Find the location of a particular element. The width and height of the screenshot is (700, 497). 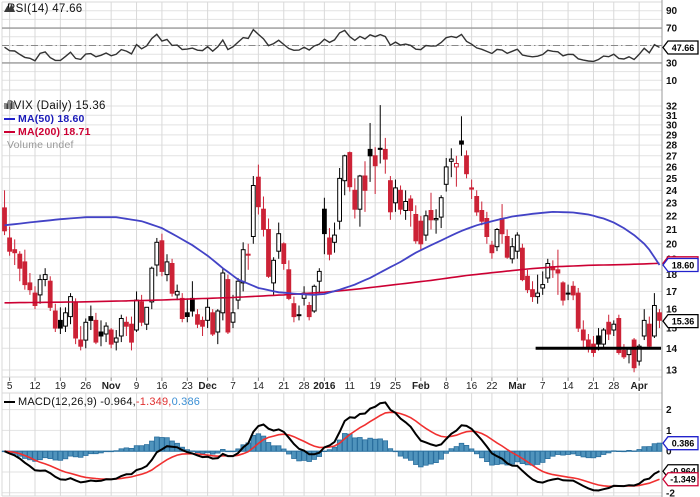

price-axis-label: 21 is located at coordinates (672, 230).